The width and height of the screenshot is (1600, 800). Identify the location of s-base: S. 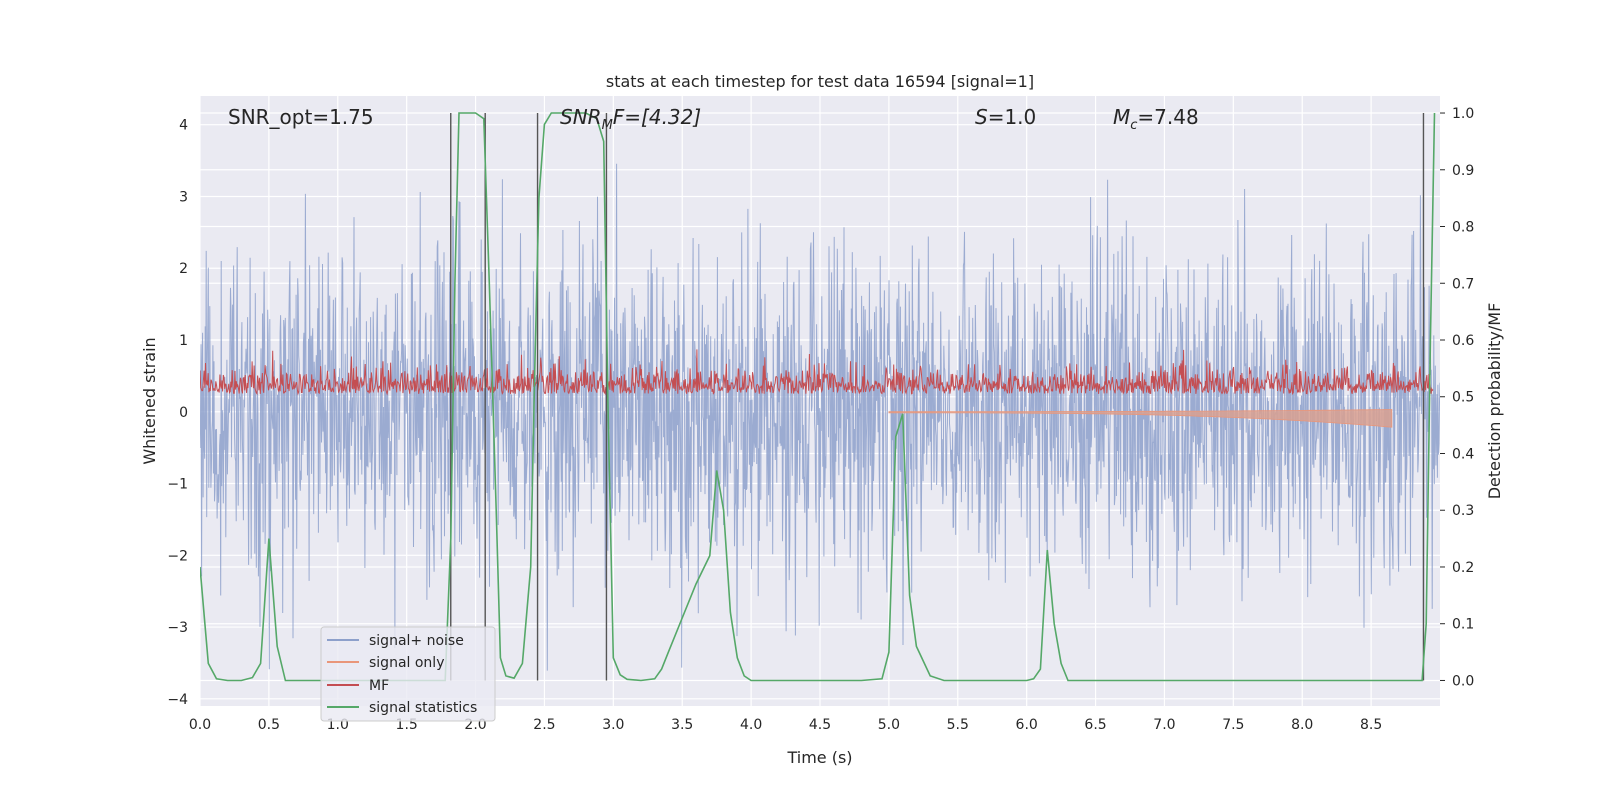
(981, 117).